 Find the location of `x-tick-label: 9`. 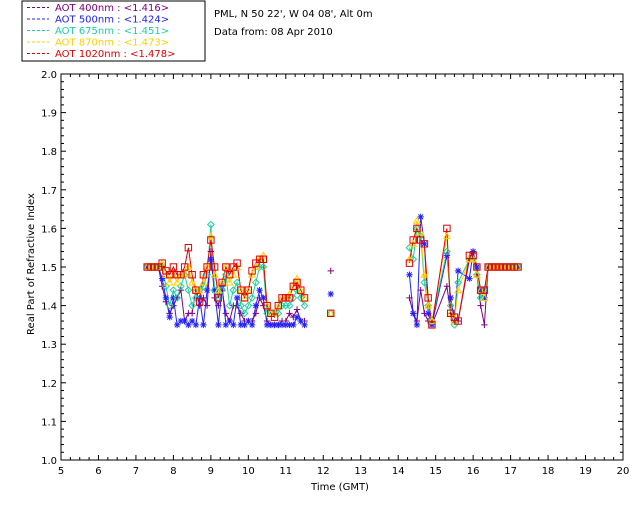

x-tick-label: 9 is located at coordinates (211, 471).